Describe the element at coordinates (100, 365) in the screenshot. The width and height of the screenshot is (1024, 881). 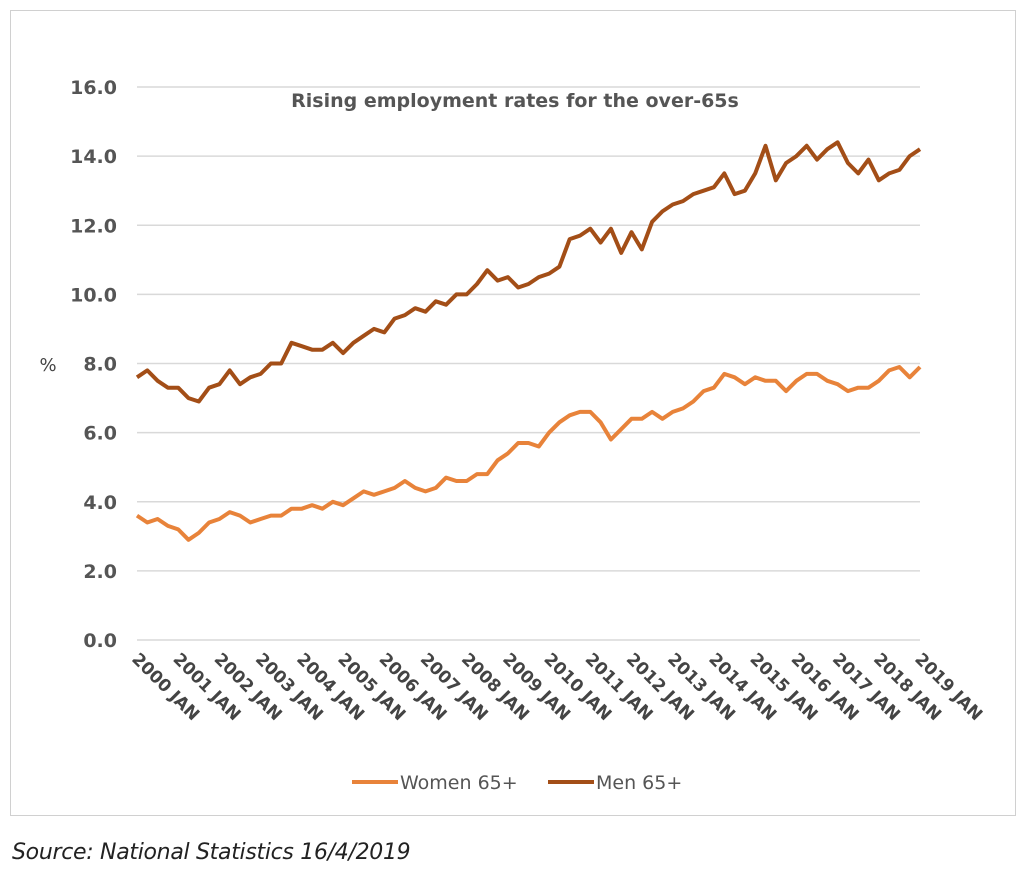
I see `y-tick-label: 8.0` at that location.